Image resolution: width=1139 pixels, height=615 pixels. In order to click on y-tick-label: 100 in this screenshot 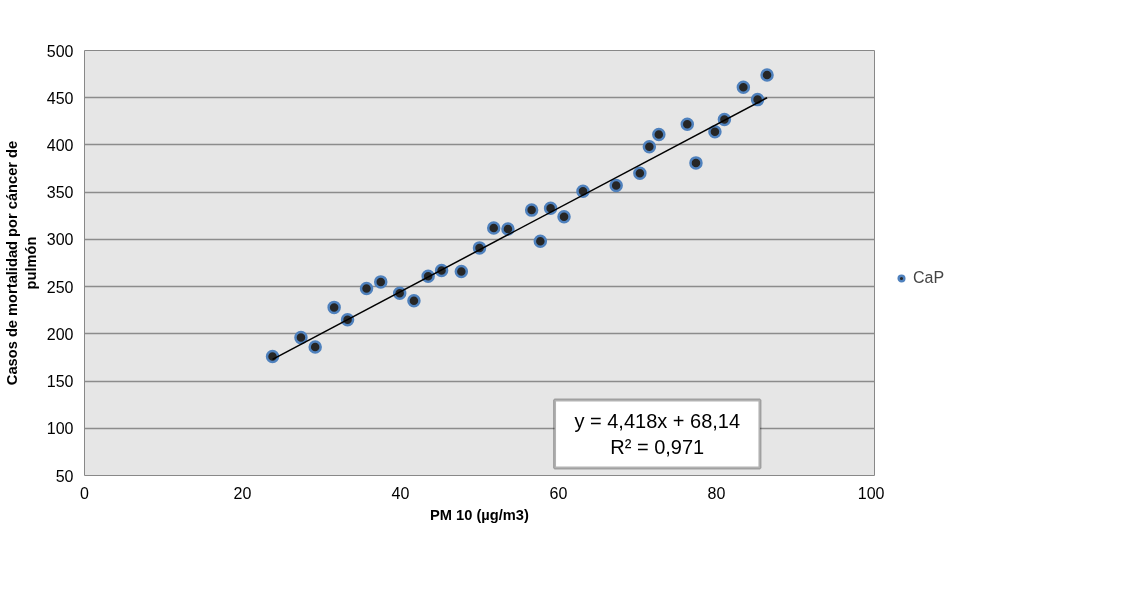, I will do `click(60, 429)`.